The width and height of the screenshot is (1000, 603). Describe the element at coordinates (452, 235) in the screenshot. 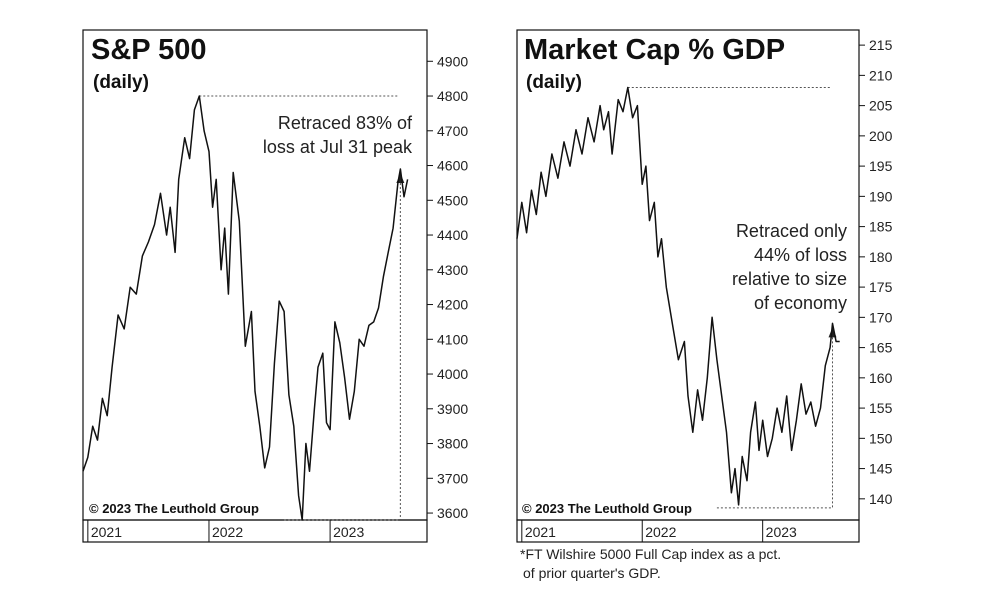

I see `sp500-y-tick-label: 4400` at that location.